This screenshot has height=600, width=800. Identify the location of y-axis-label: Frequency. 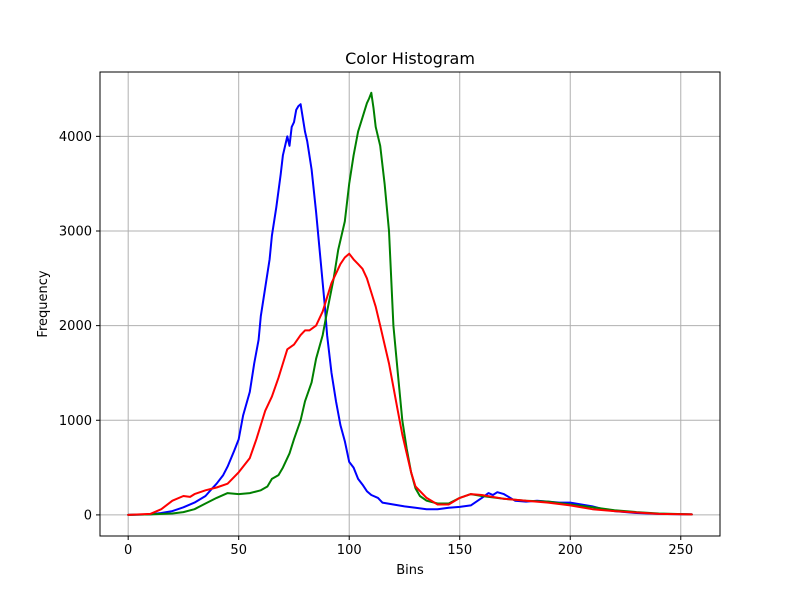
(43, 303).